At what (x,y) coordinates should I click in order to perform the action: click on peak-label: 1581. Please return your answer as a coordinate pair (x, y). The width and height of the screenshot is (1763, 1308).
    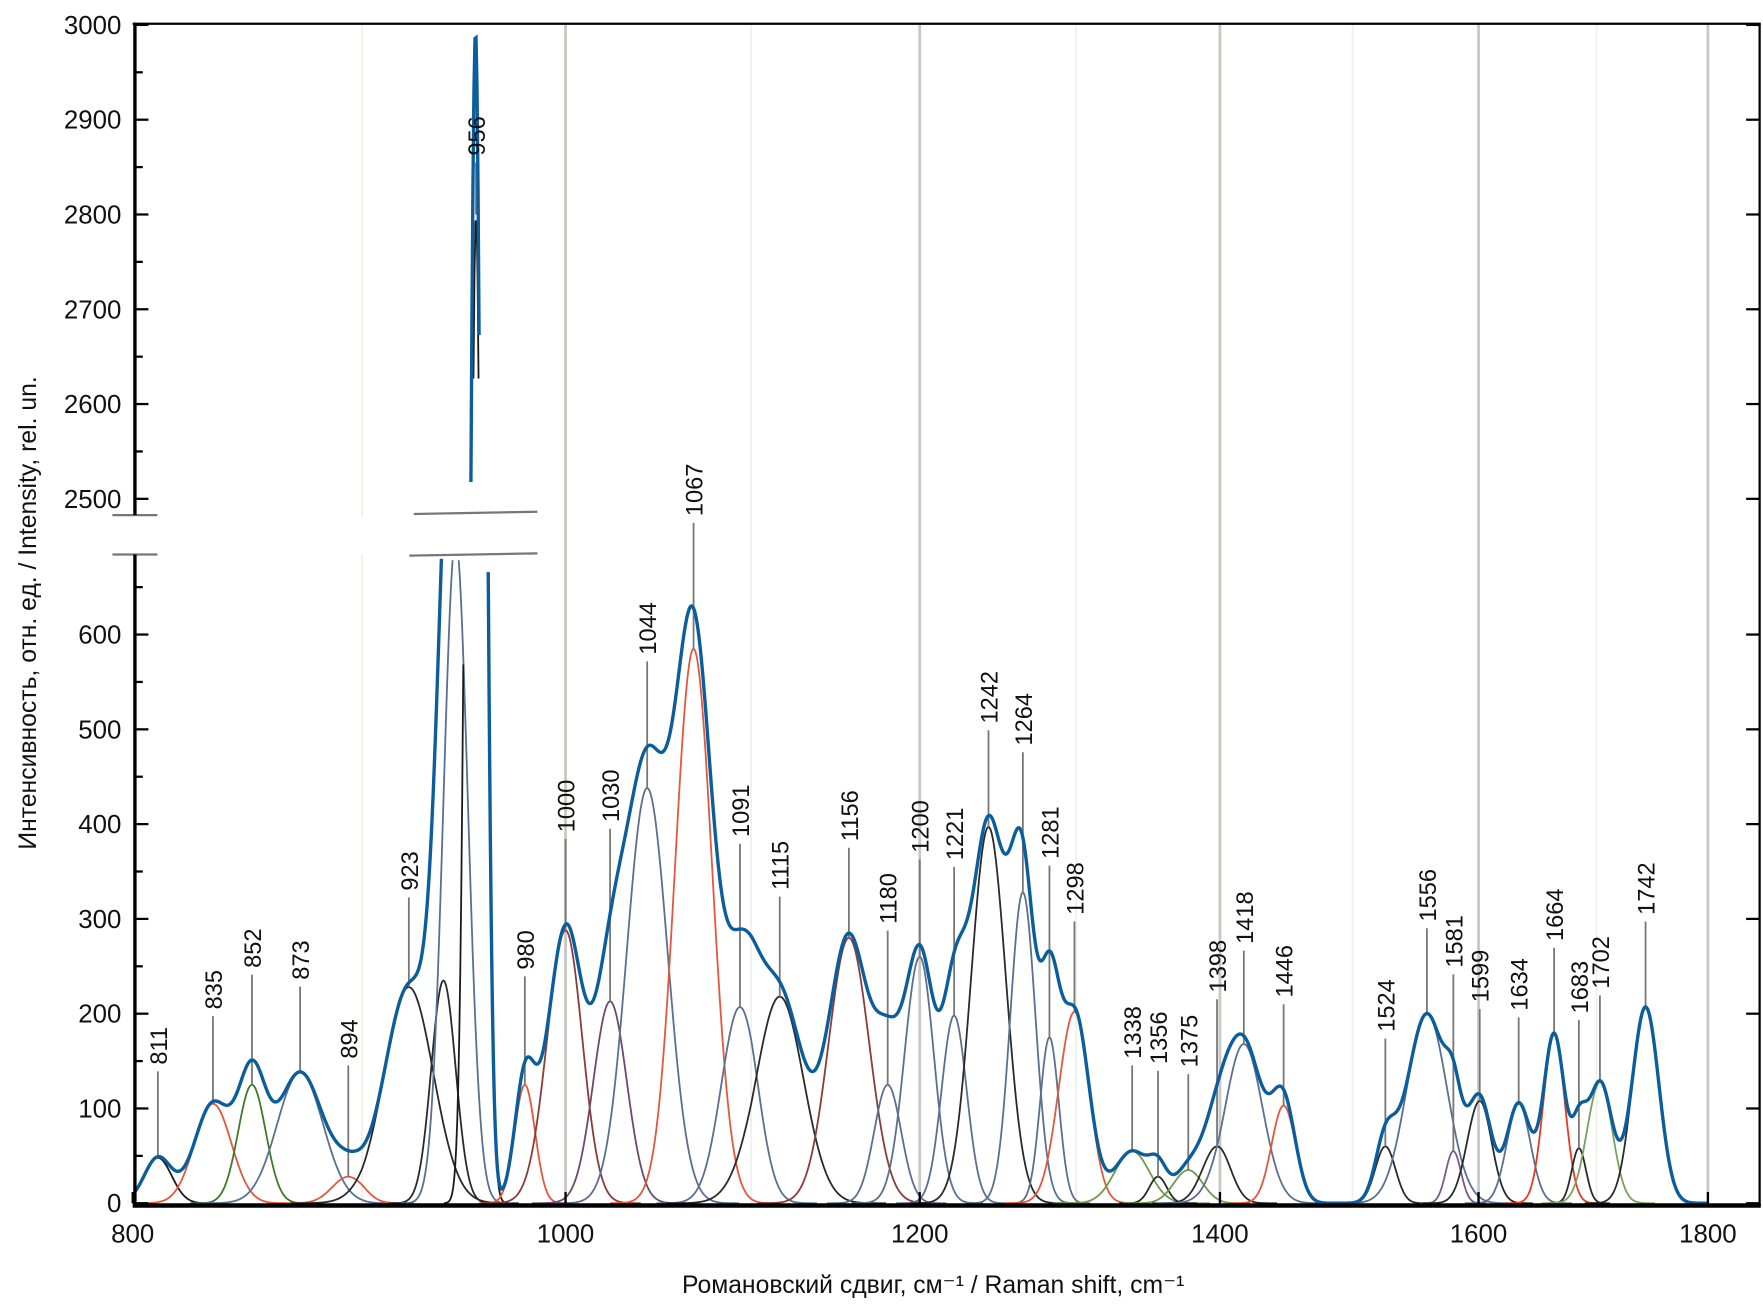
    Looking at the image, I should click on (1455, 941).